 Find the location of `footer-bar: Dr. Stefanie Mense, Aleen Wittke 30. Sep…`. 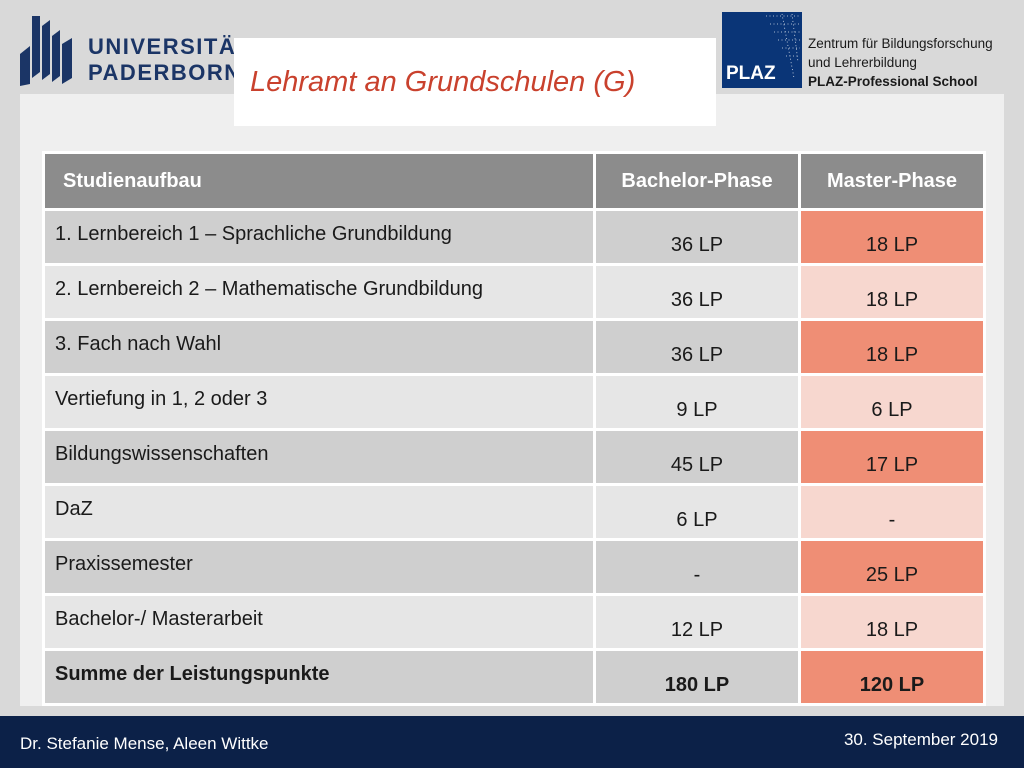

footer-bar: Dr. Stefanie Mense, Aleen Wittke 30. Sep… is located at coordinates (512, 742).